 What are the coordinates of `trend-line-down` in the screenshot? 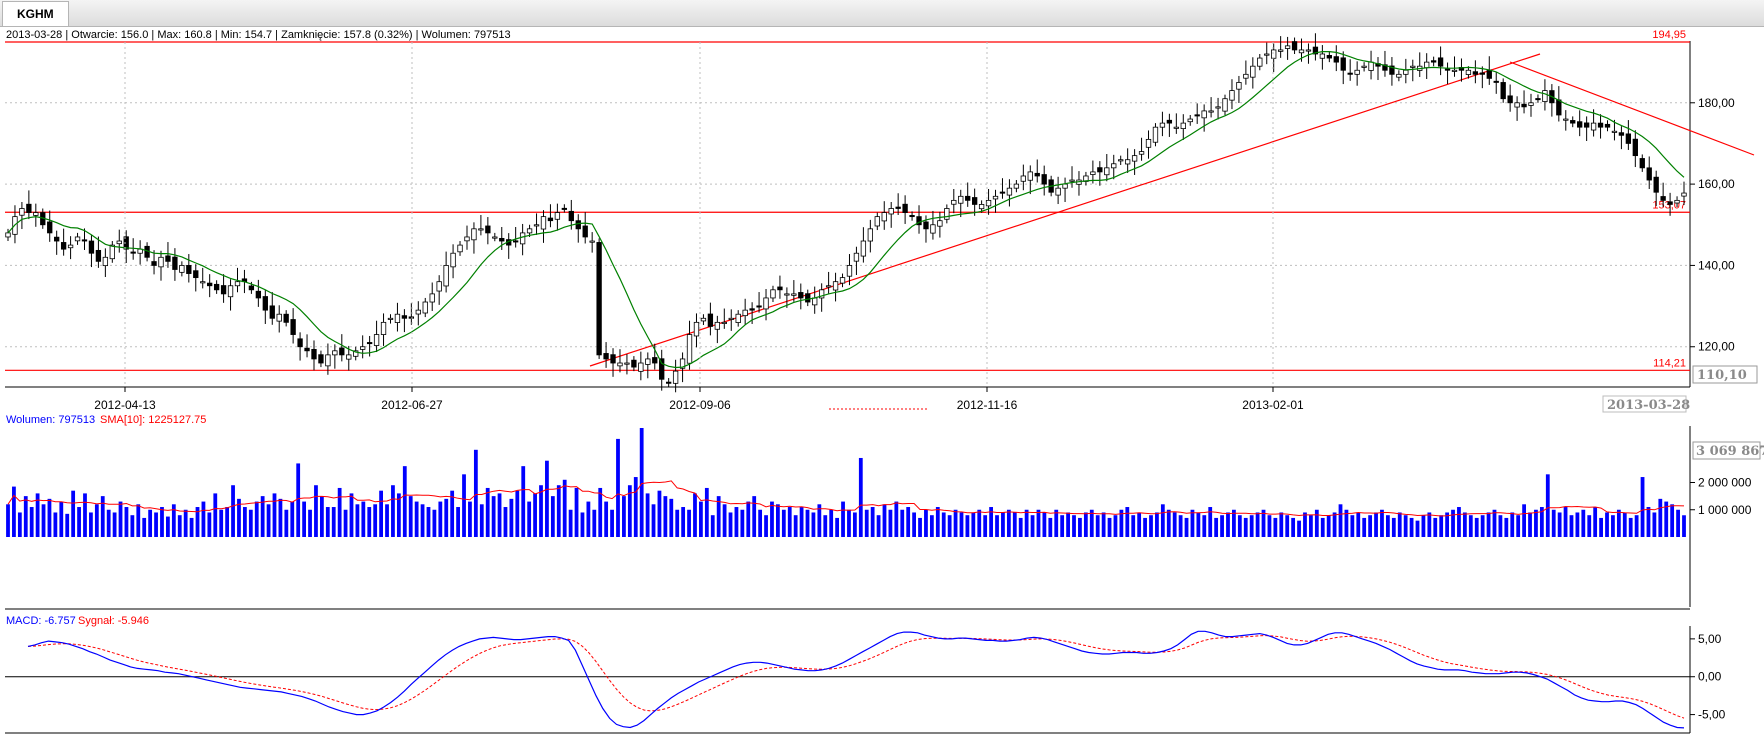 It's located at (1632, 108).